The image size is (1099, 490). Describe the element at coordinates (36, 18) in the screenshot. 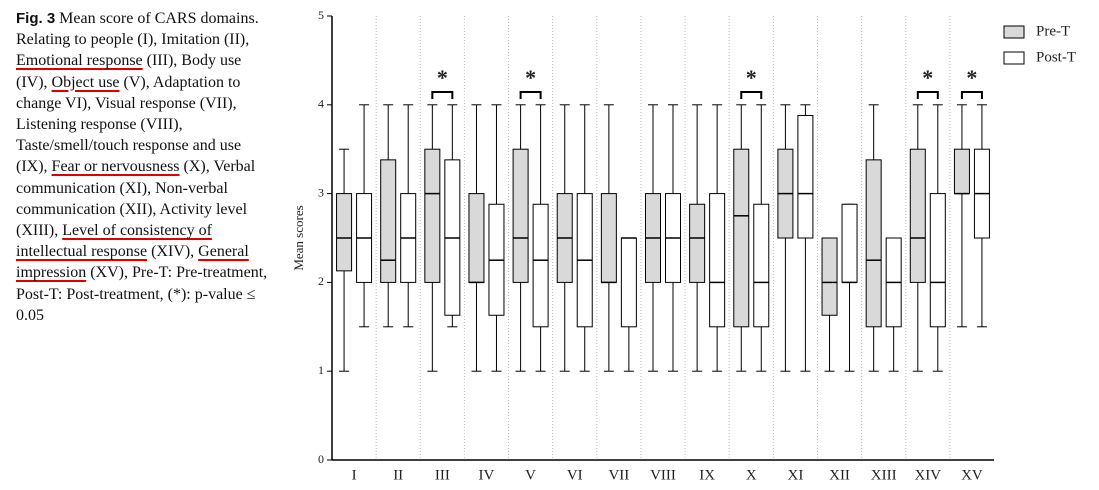

I see `figure-label: Fig. 3` at that location.